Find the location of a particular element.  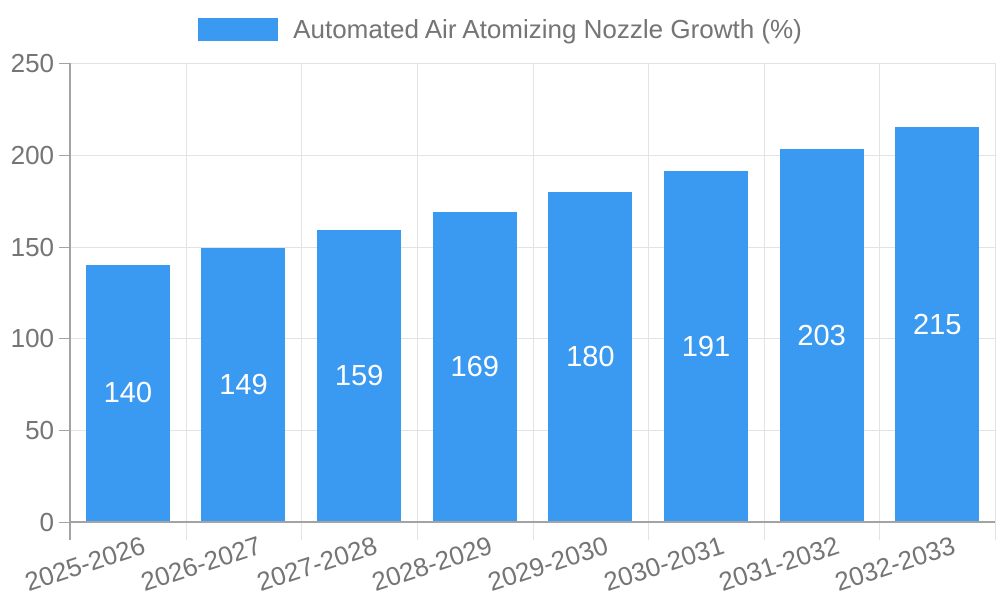

y-axis-tick-label: 50 is located at coordinates (39, 430).